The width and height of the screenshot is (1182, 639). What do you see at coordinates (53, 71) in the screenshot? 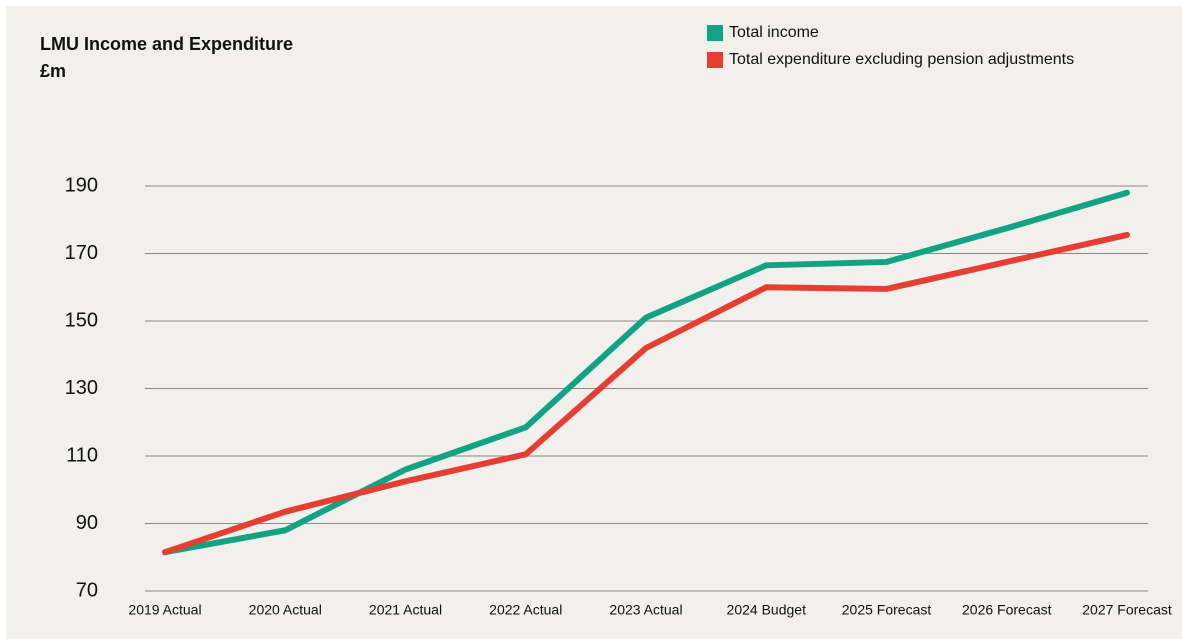
I see `y-axis-label: £m` at bounding box center [53, 71].